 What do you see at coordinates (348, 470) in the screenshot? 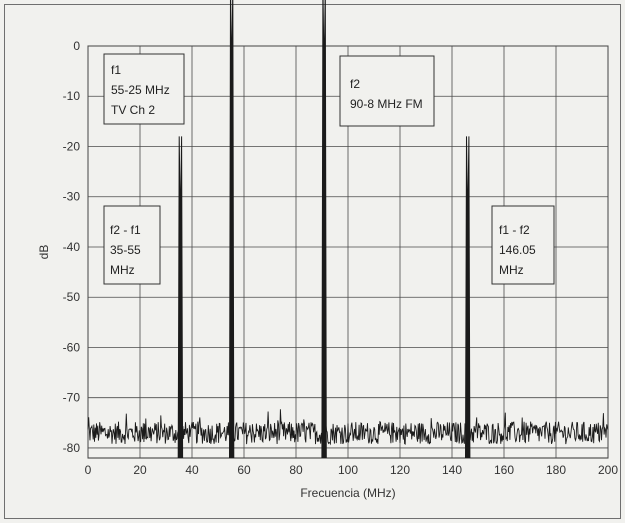
I see `x-tick-label: 100` at bounding box center [348, 470].